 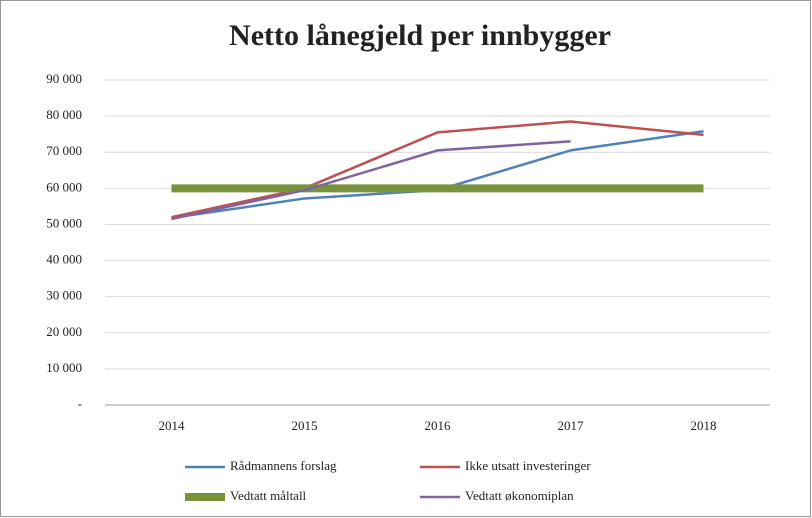 I want to click on x-tick-label: 2017, so click(x=571, y=425).